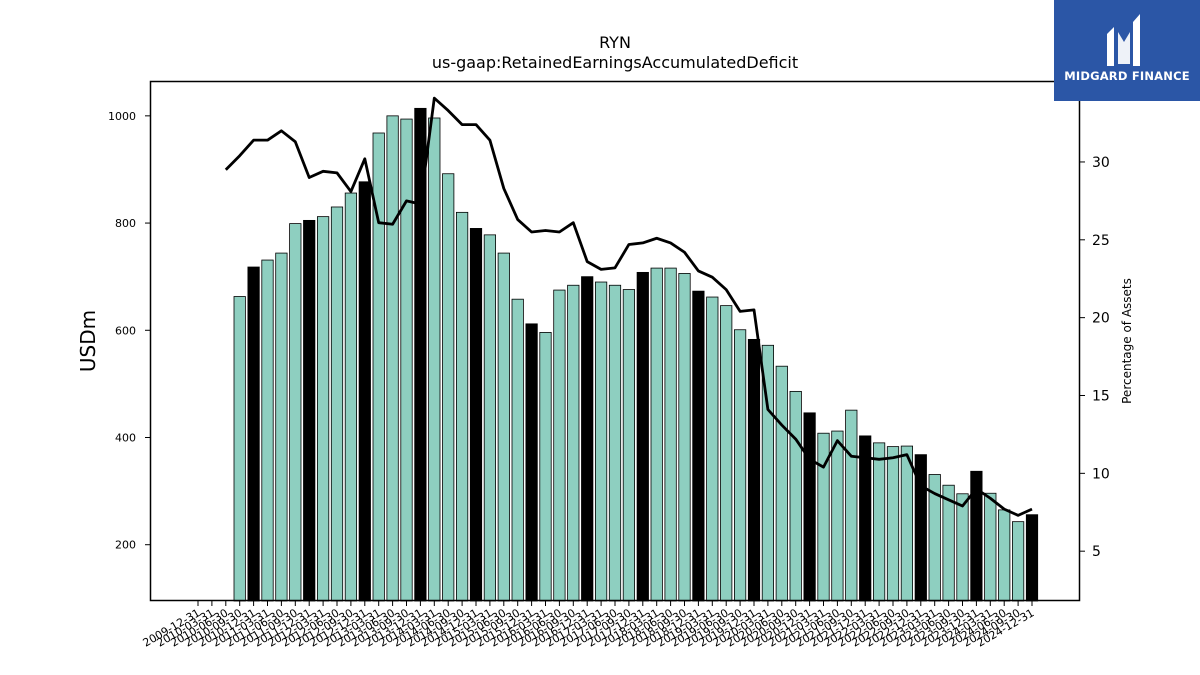 This screenshot has height=675, width=1200. What do you see at coordinates (125, 545) in the screenshot?
I see `y-tick-label: 200` at bounding box center [125, 545].